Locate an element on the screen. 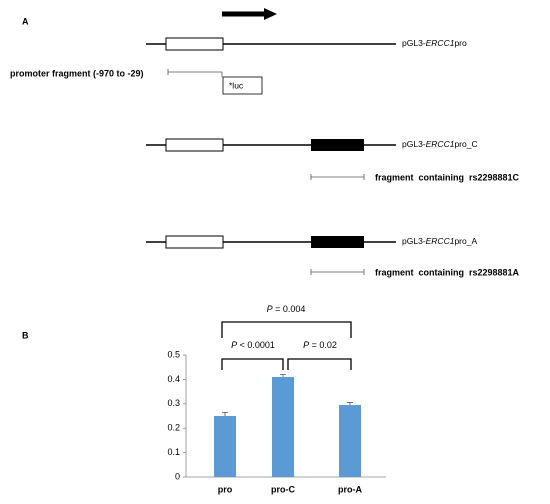  p-value: P = 0.004 is located at coordinates (286, 309).